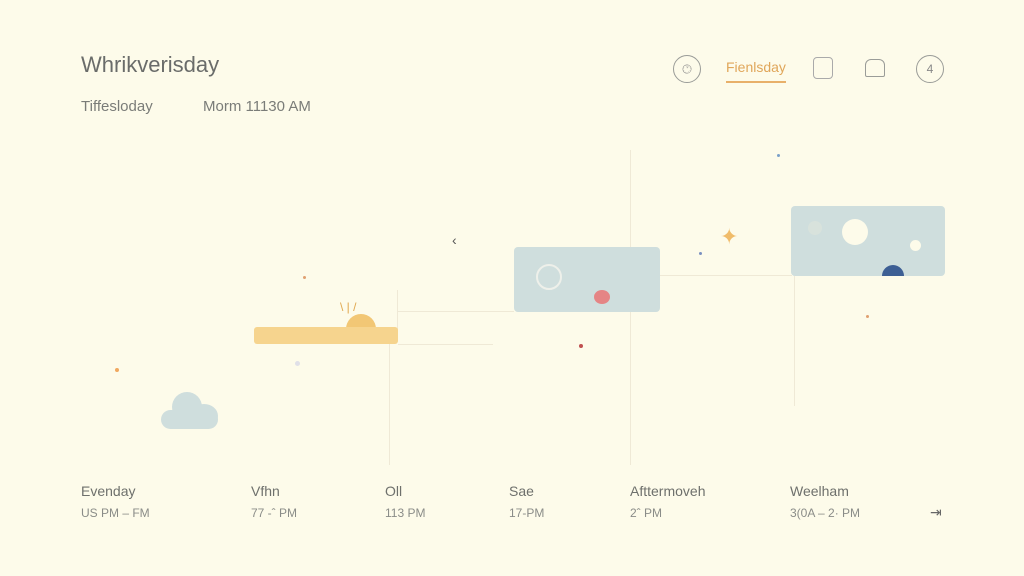 This screenshot has width=1024, height=576. Describe the element at coordinates (394, 491) in the screenshot. I see `slot-name: Oll` at that location.